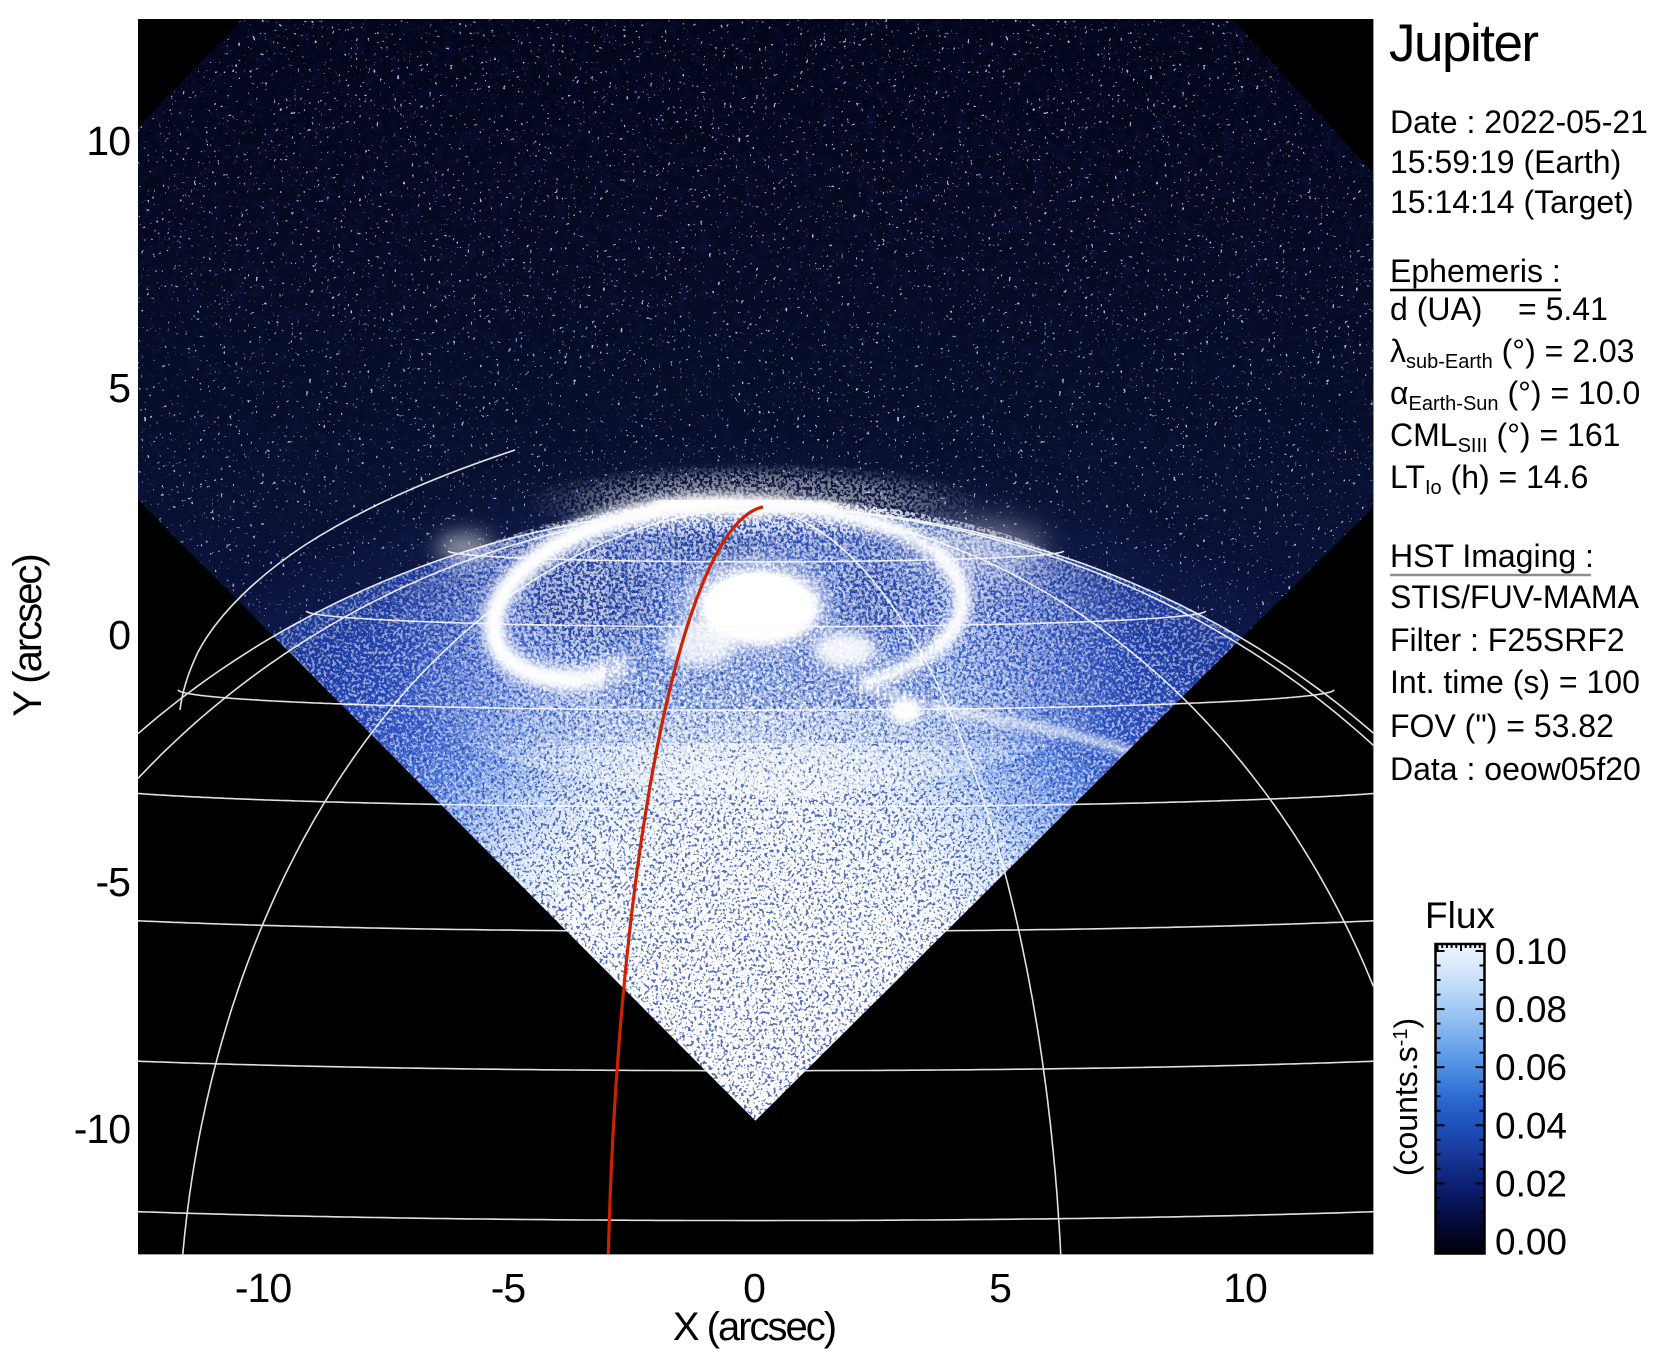 The image size is (1671, 1367). Describe the element at coordinates (1505, 437) in the screenshot. I see `svg-text: CMLSIII (°) = 161` at that location.